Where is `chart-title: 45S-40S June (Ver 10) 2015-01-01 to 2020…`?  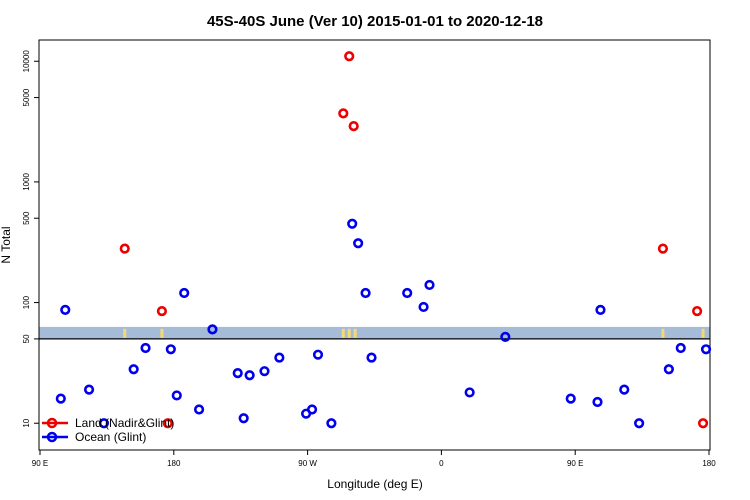
chart-title: 45S-40S June (Ver 10) 2015-01-01 to 2020… is located at coordinates (375, 21).